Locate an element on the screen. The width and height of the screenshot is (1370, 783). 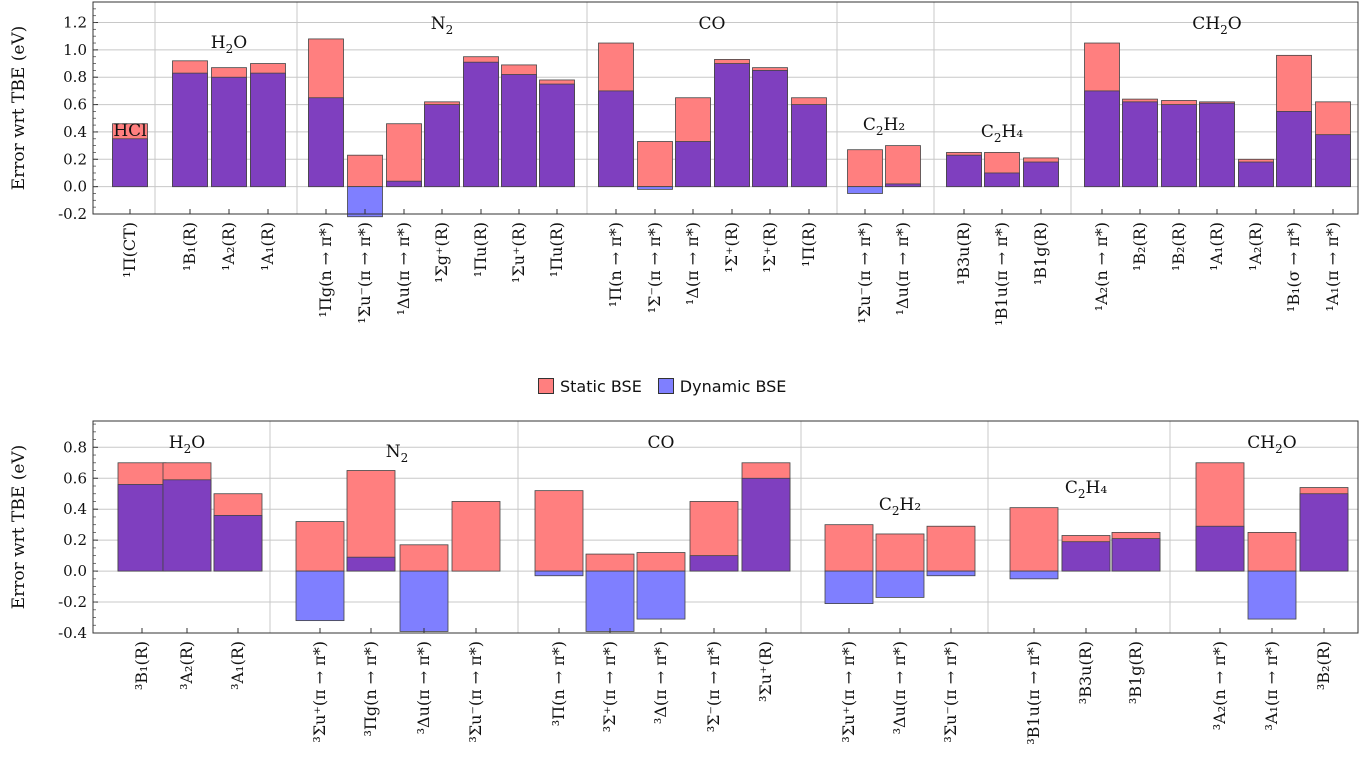
legend-item-static: Static BSE is located at coordinates (590, 386).